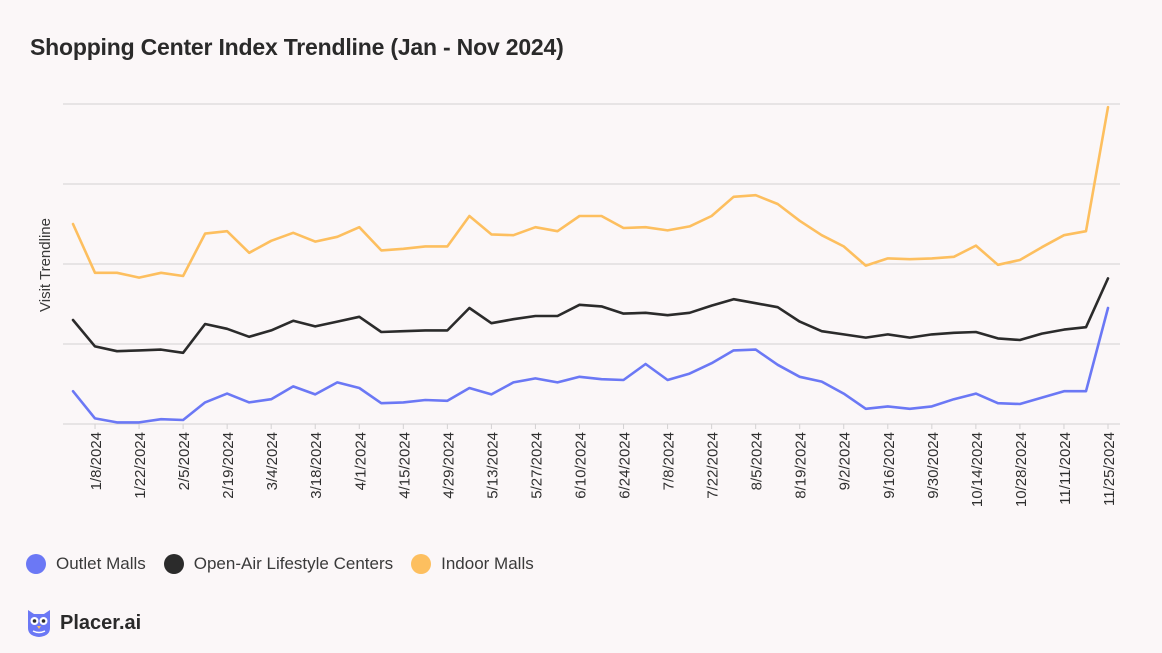 This screenshot has height=653, width=1162. What do you see at coordinates (173, 564) in the screenshot?
I see `legend-dot-open-air-lifestyle-centers` at bounding box center [173, 564].